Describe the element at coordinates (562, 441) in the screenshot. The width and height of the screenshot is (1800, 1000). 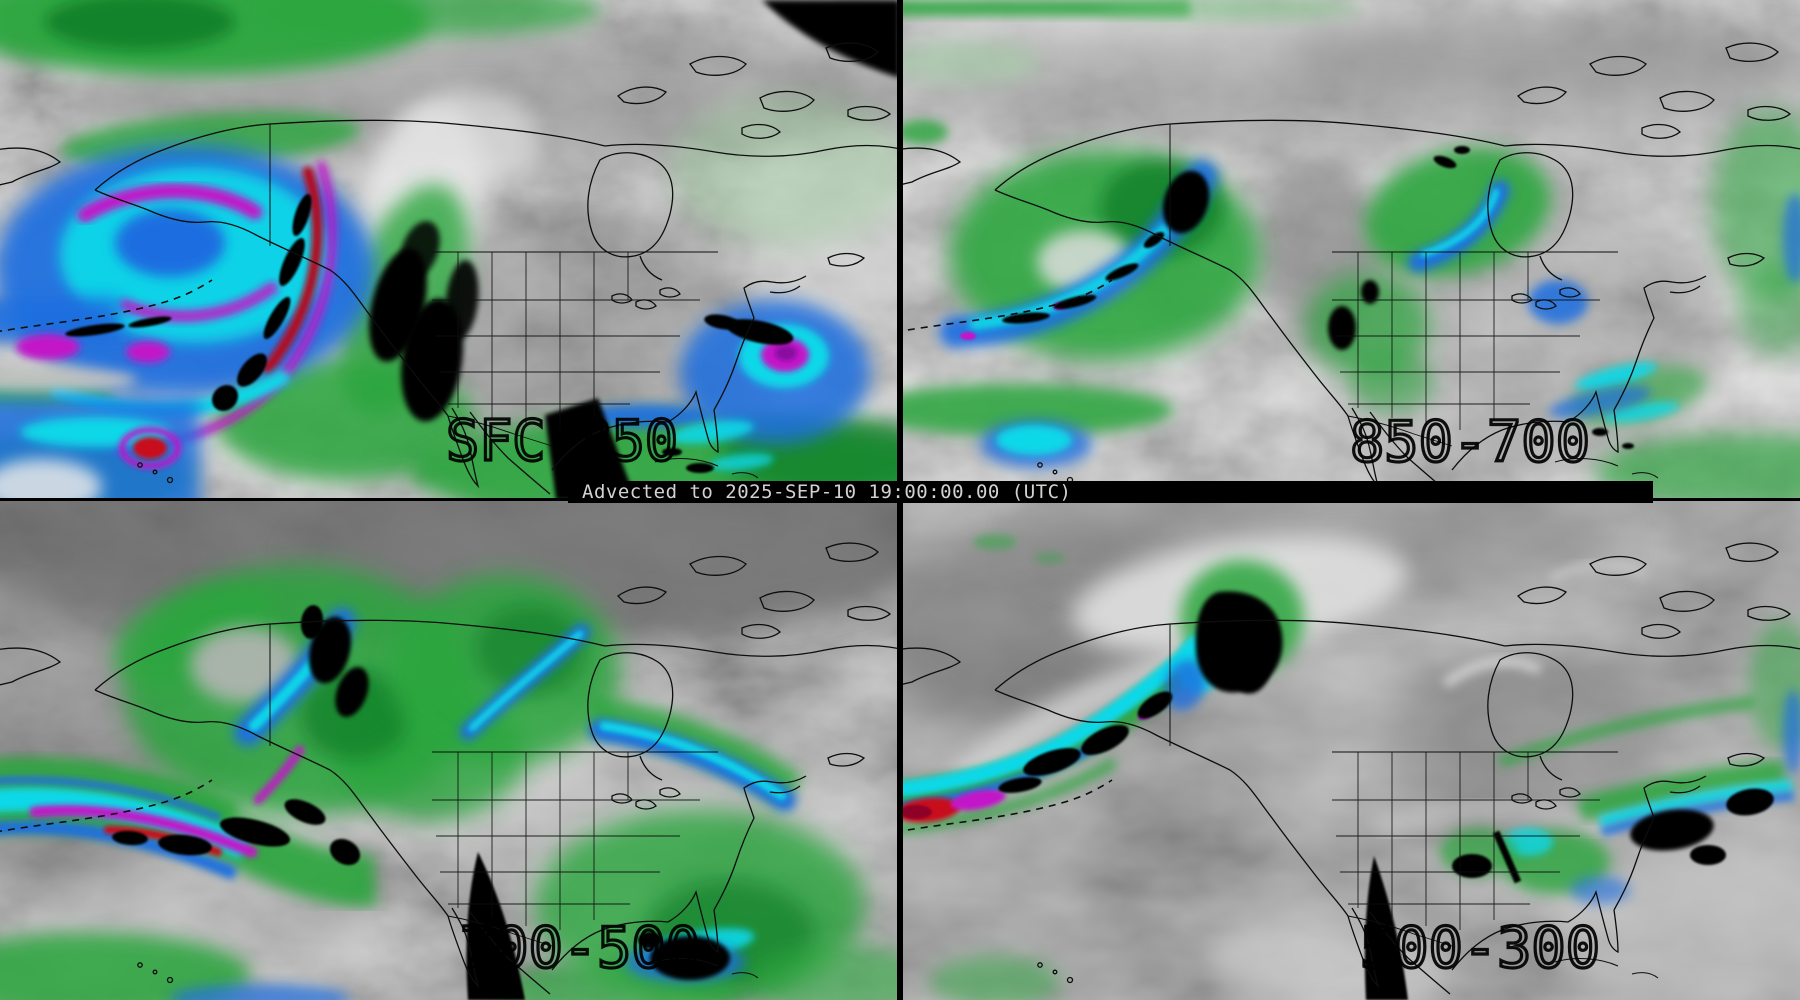
I see `layer-label-sfc-850: SFC-850` at that location.